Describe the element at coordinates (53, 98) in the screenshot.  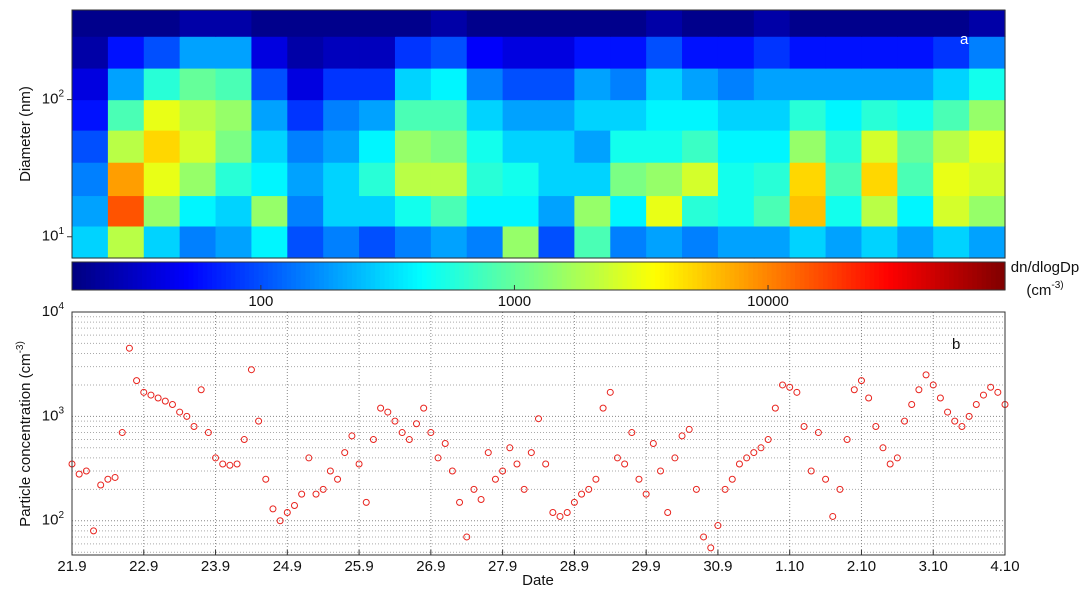
I see `y-tick-label: 102` at that location.